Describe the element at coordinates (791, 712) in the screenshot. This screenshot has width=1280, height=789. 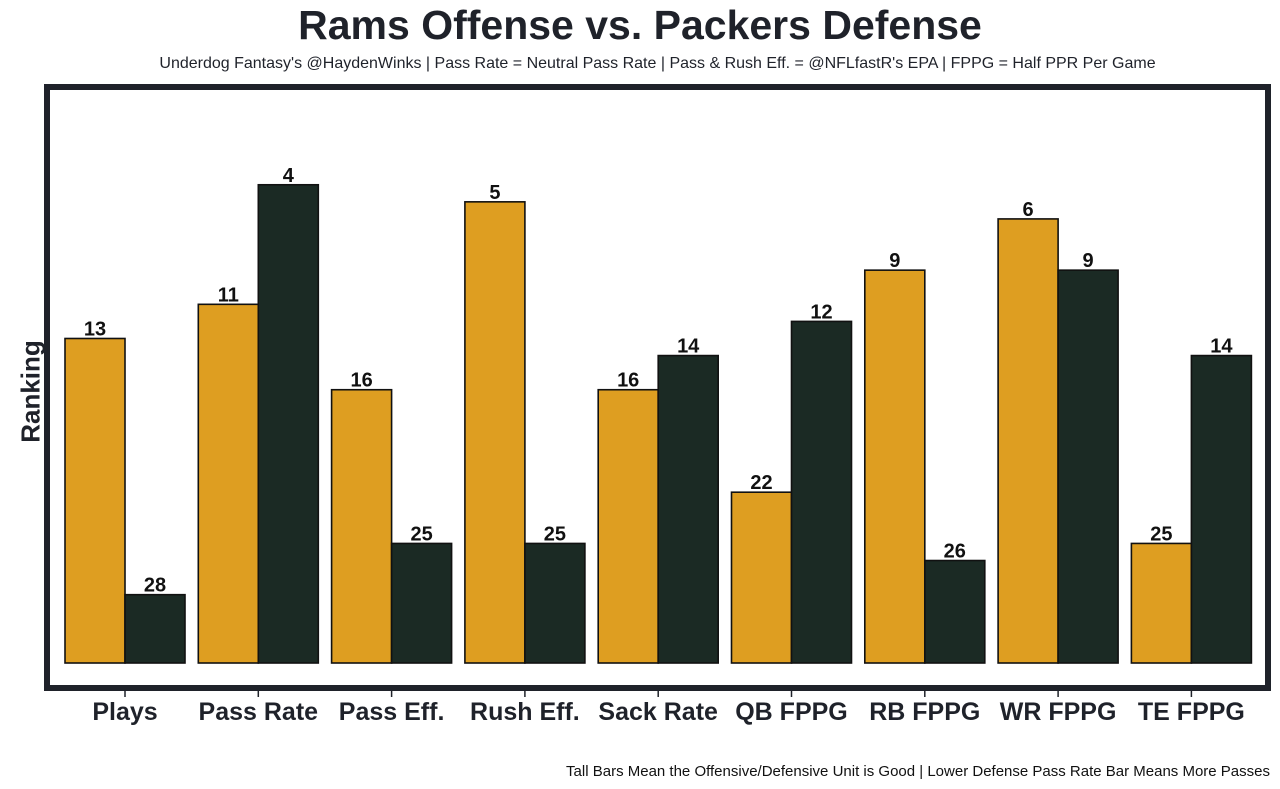
I see `x-tick-label: QB FPPG` at that location.